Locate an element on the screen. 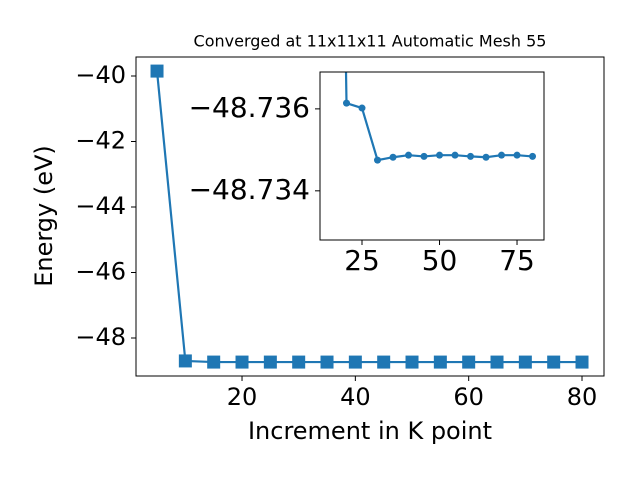 The image size is (640, 480). y-axis-label: Energy (eV) is located at coordinates (44, 216).